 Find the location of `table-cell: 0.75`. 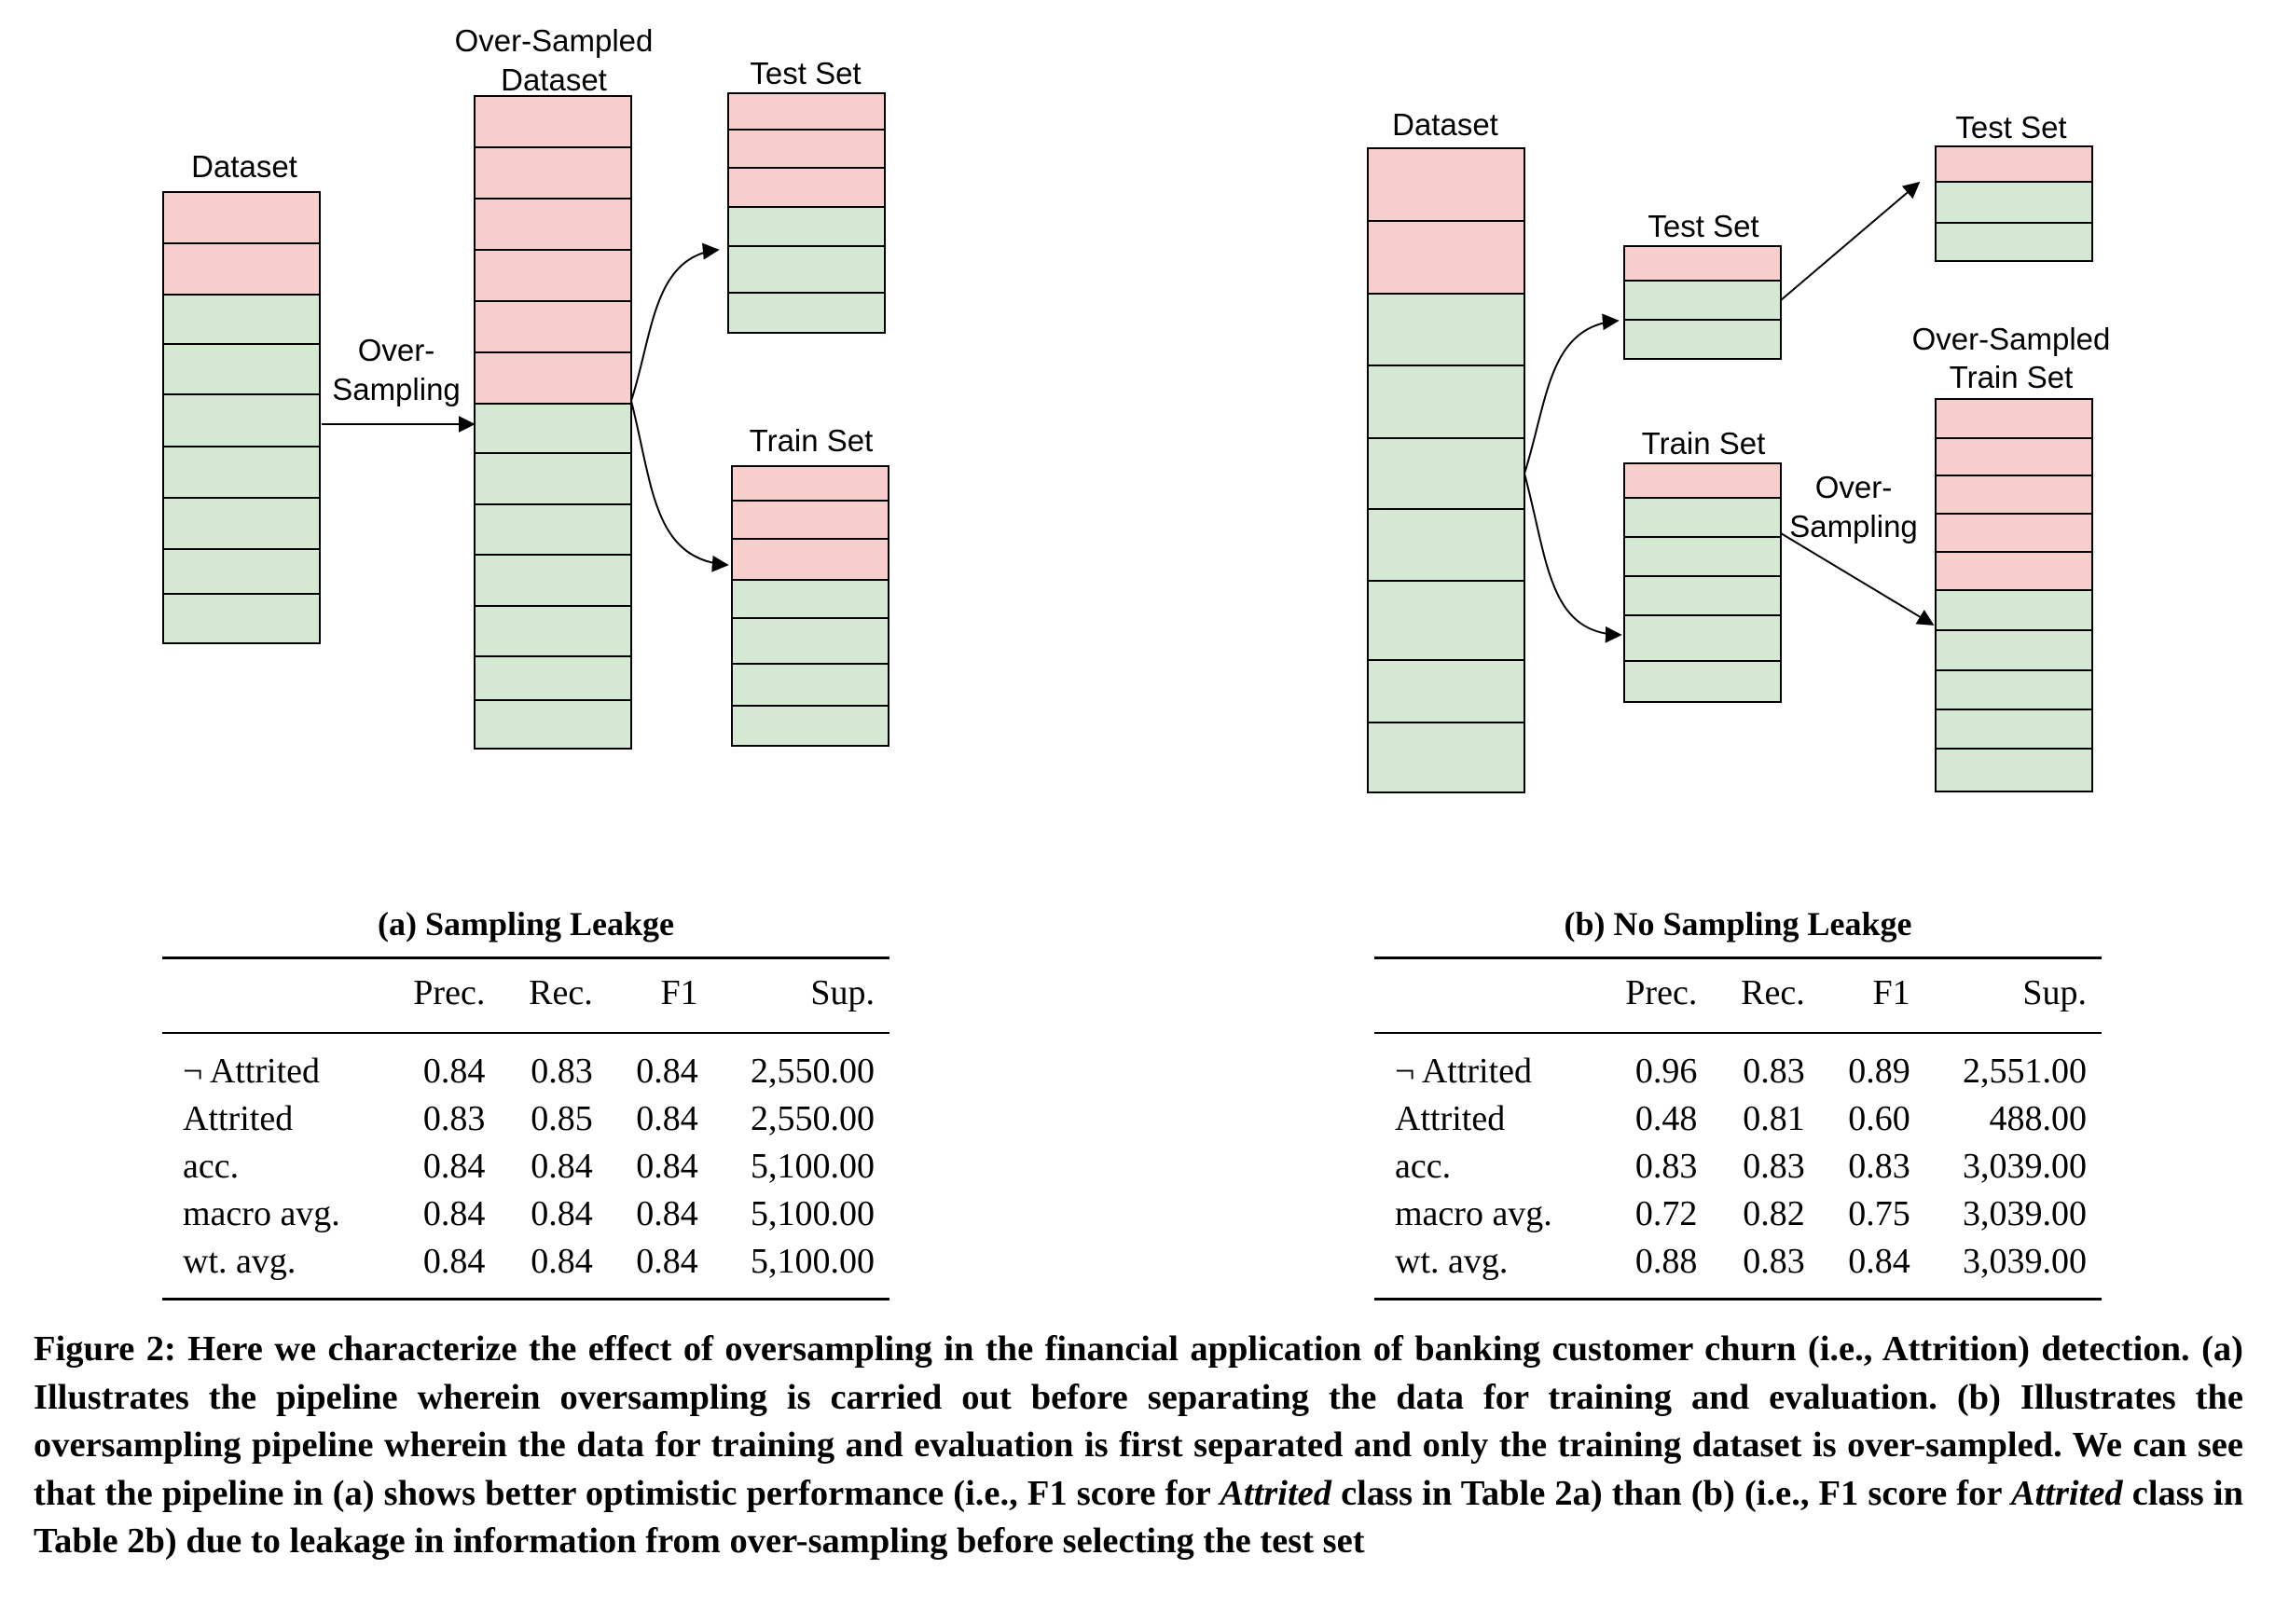

table-cell: 0.75 is located at coordinates (1879, 1213).